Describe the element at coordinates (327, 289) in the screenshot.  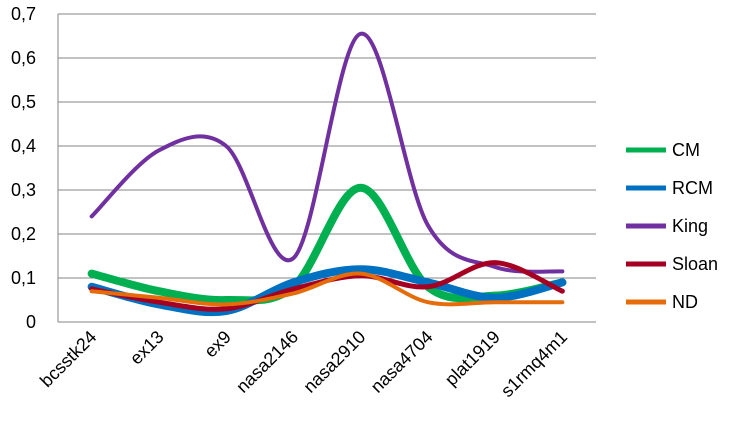
I see `series-line-nd` at that location.